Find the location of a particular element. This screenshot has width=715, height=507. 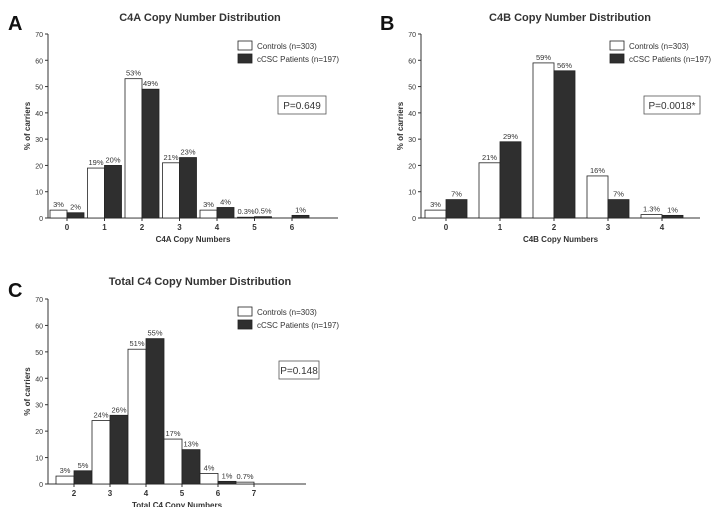

legend-swatch-patients is located at coordinates (245, 58).